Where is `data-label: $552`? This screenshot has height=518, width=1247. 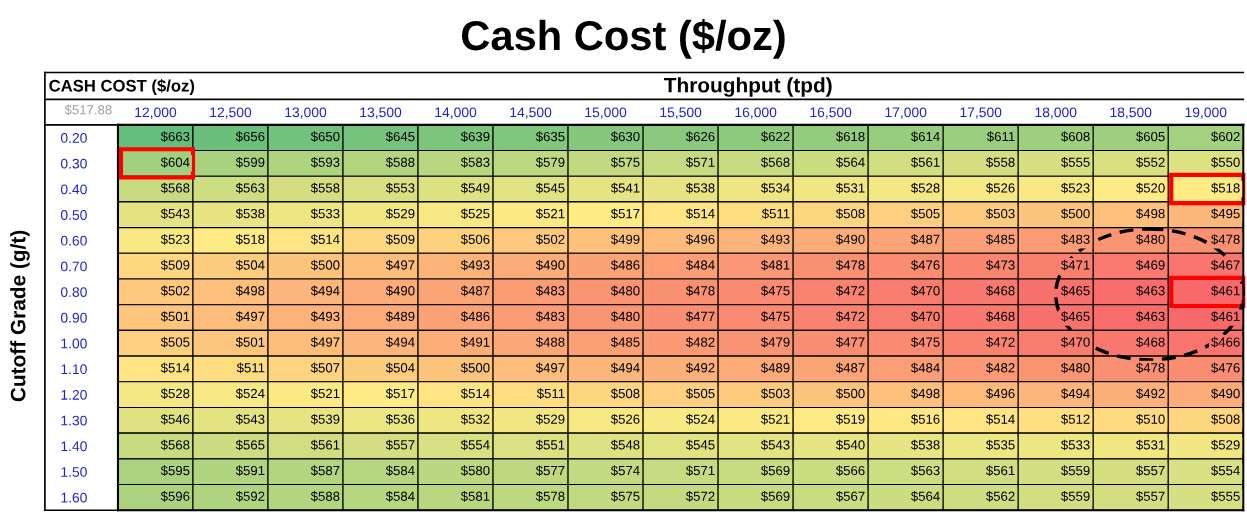 data-label: $552 is located at coordinates (1150, 162).